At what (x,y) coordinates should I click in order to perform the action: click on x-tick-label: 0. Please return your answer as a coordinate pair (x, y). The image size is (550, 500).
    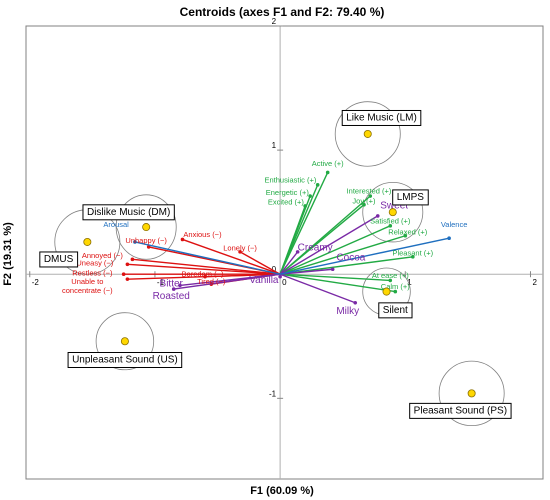
    Looking at the image, I should click on (284, 282).